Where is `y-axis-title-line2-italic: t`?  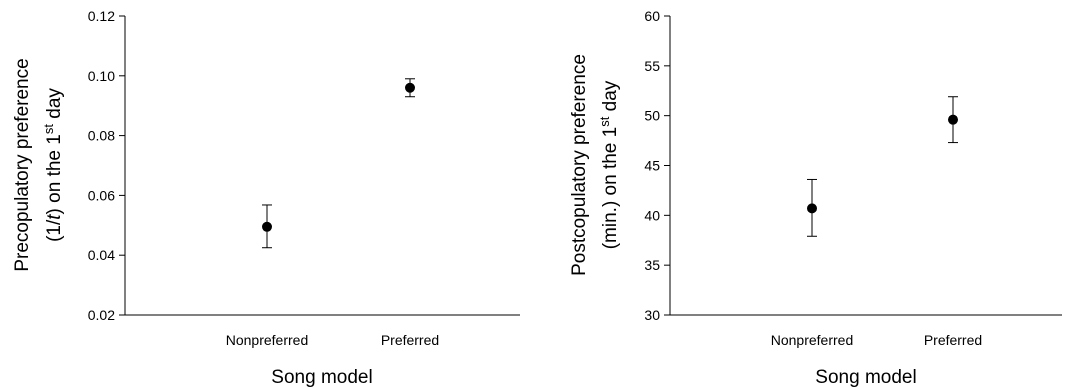
y-axis-title-line2-italic: t is located at coordinates (54, 217).